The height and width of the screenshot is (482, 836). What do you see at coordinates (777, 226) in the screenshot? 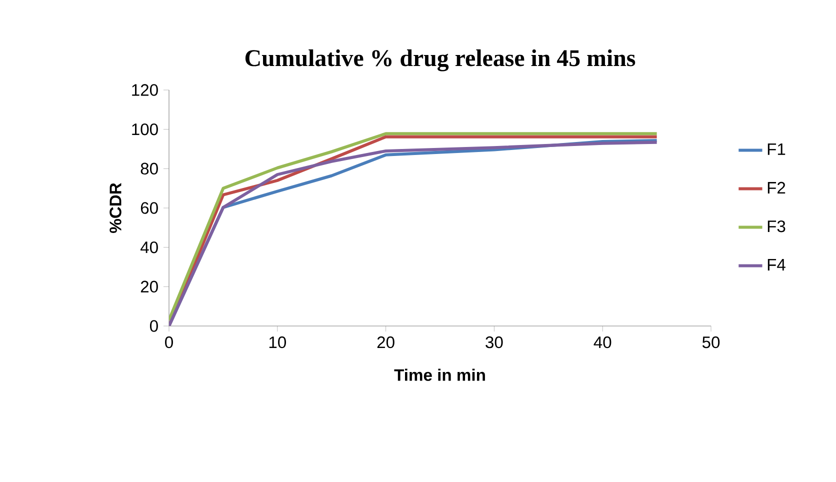
I see `legend-label: F3` at bounding box center [777, 226].